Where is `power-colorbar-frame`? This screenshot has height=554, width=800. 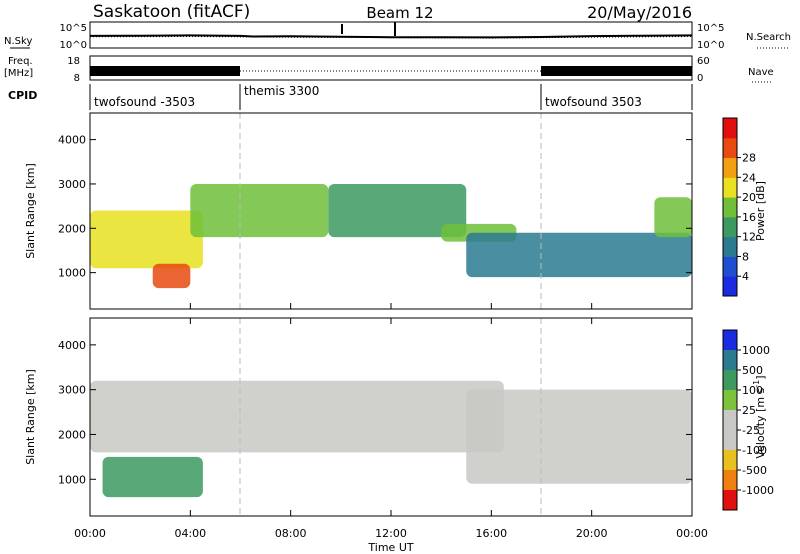
power-colorbar-frame is located at coordinates (730, 207).